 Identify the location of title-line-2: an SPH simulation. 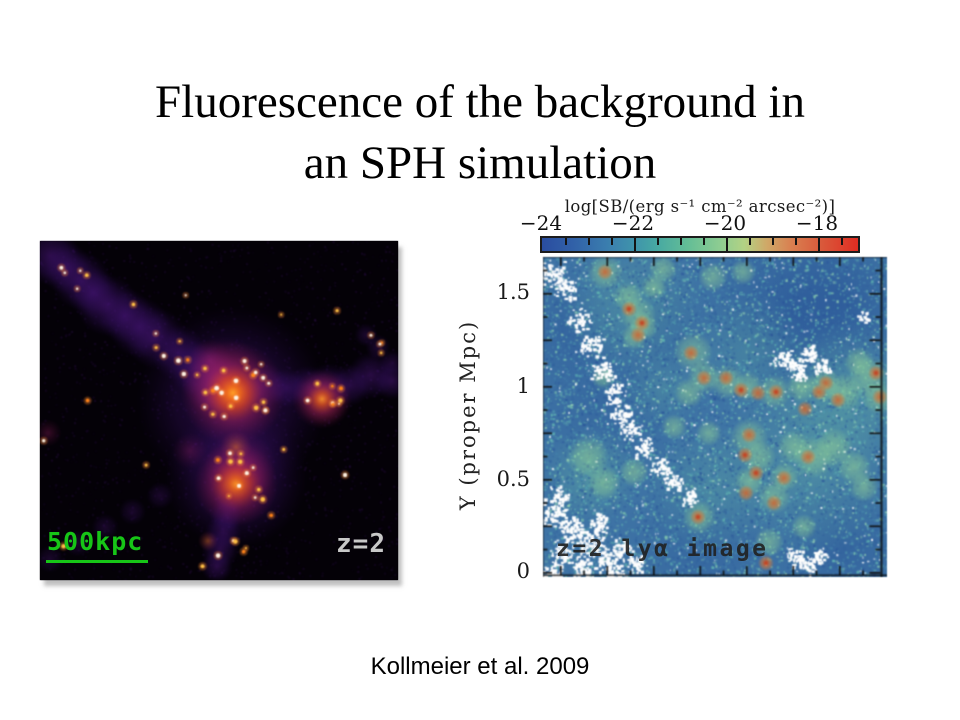
(480, 163).